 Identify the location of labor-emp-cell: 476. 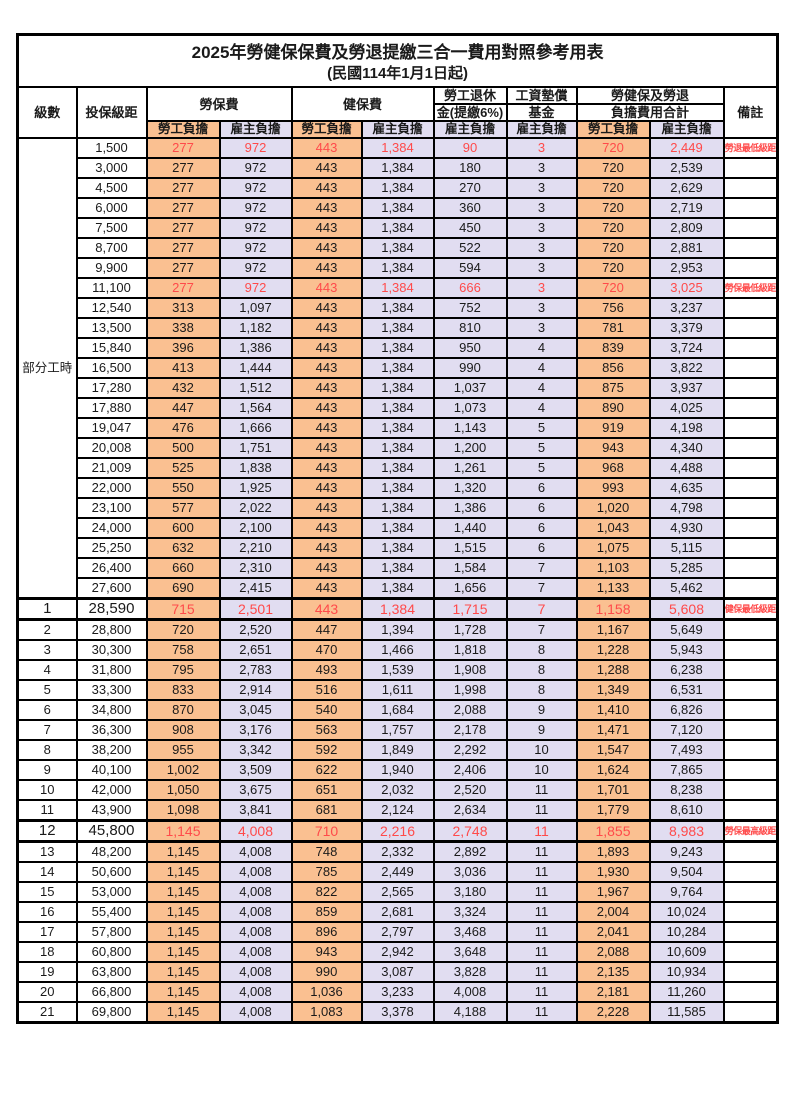
(183, 428).